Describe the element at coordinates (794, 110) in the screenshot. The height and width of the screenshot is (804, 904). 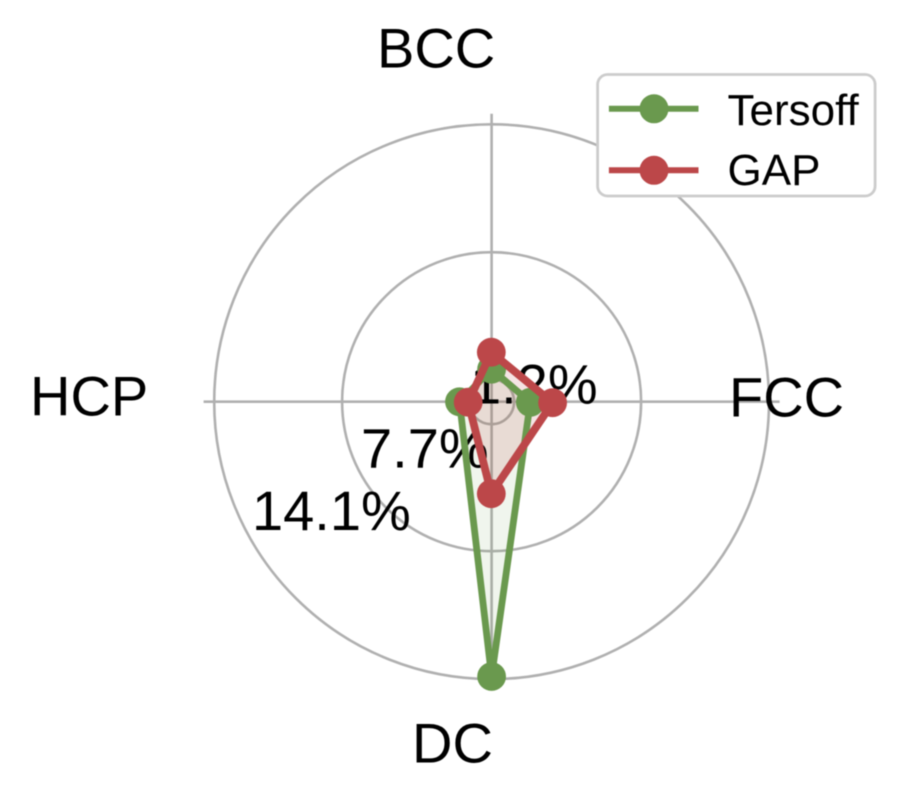
I see `svg-text: Tersoff` at that location.